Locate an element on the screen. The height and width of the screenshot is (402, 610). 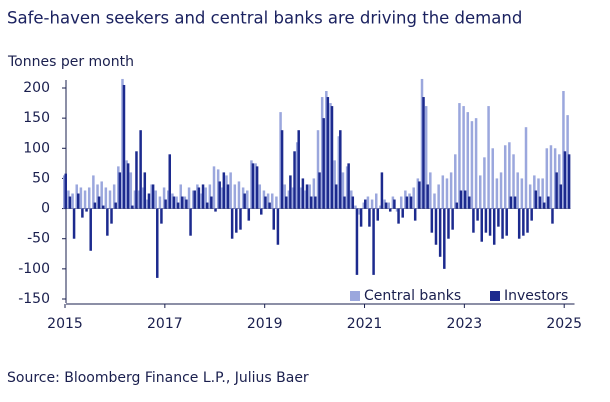
x-tick-label: 2019 is located at coordinates (265, 324).